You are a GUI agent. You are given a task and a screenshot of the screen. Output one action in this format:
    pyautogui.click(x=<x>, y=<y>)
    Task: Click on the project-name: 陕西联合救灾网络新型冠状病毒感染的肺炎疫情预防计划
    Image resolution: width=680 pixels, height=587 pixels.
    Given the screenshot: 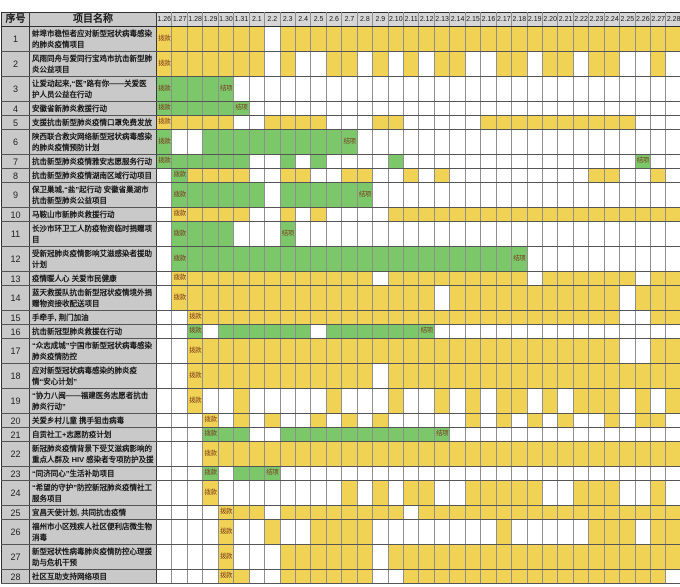 What is the action you would take?
    pyautogui.click(x=93, y=142)
    